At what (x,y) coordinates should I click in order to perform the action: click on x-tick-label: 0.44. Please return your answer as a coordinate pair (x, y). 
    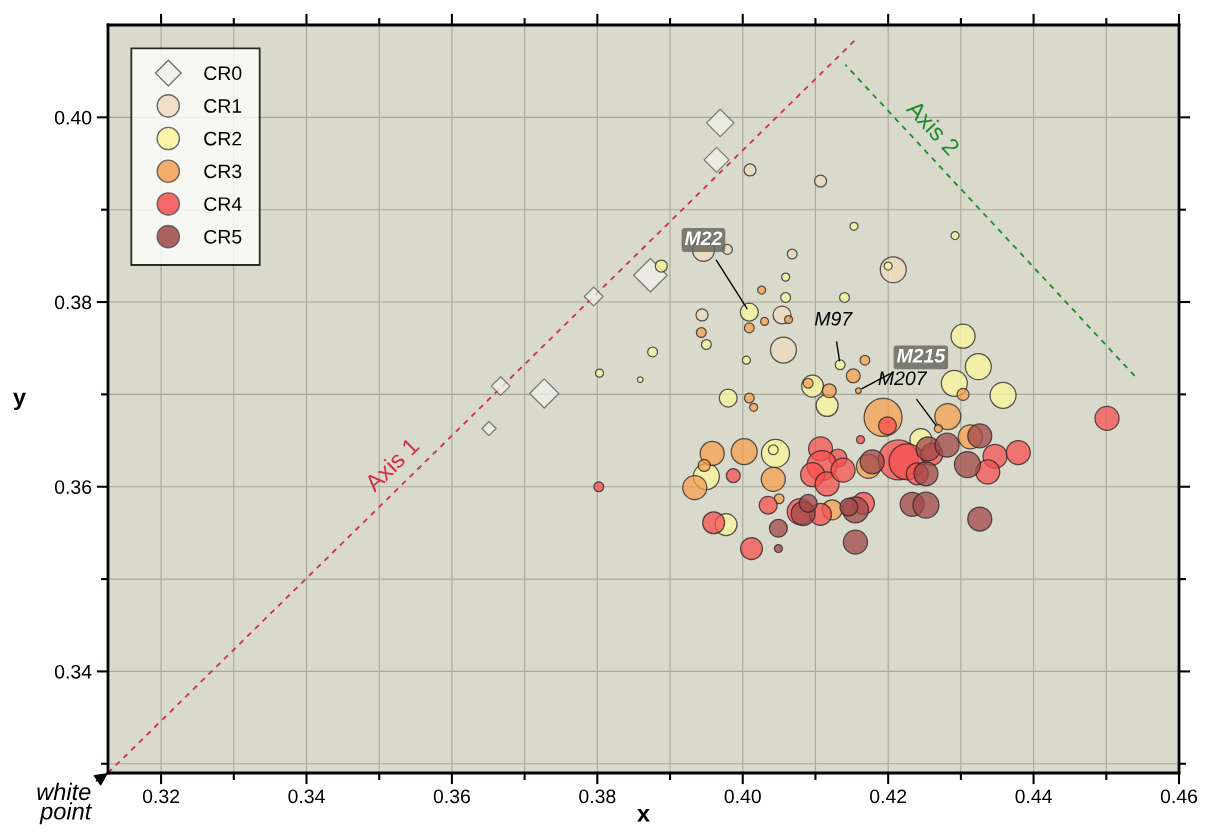
    Looking at the image, I should click on (1033, 796).